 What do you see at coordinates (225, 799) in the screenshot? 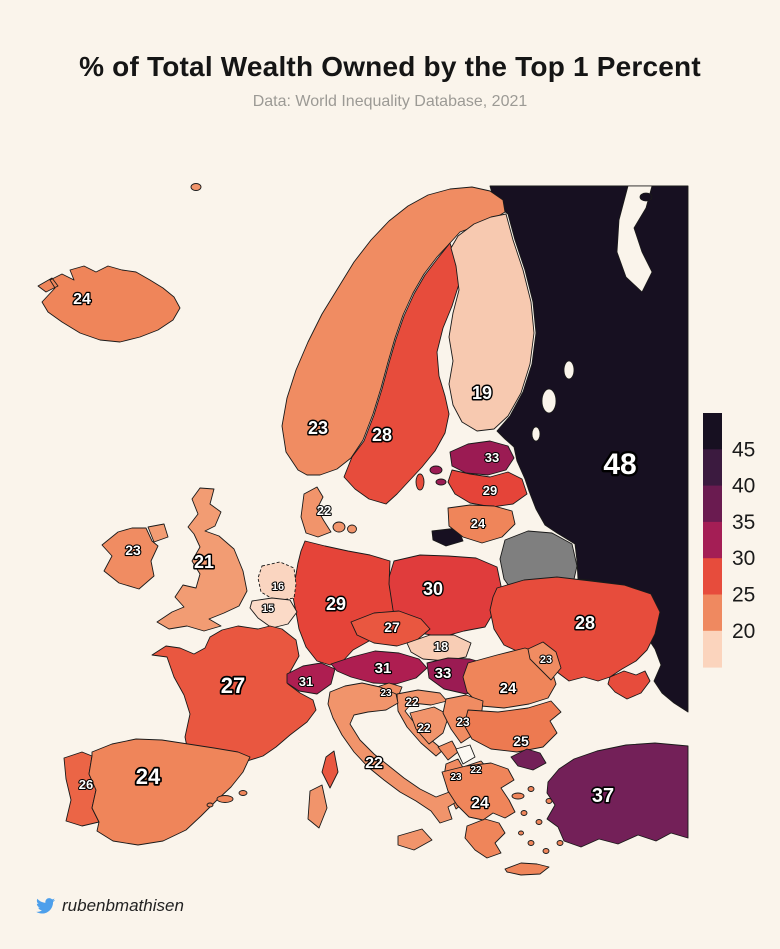
I see `island-mallorca` at bounding box center [225, 799].